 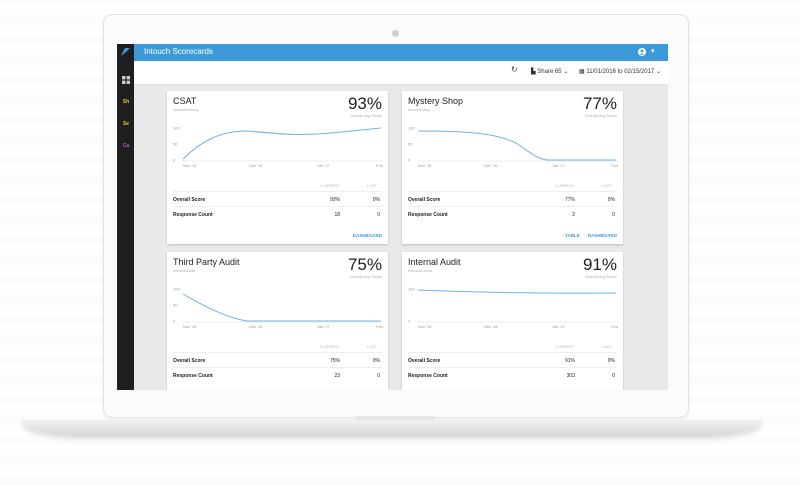 What do you see at coordinates (534, 72) in the screenshot?
I see `store-icon: ▙` at bounding box center [534, 72].